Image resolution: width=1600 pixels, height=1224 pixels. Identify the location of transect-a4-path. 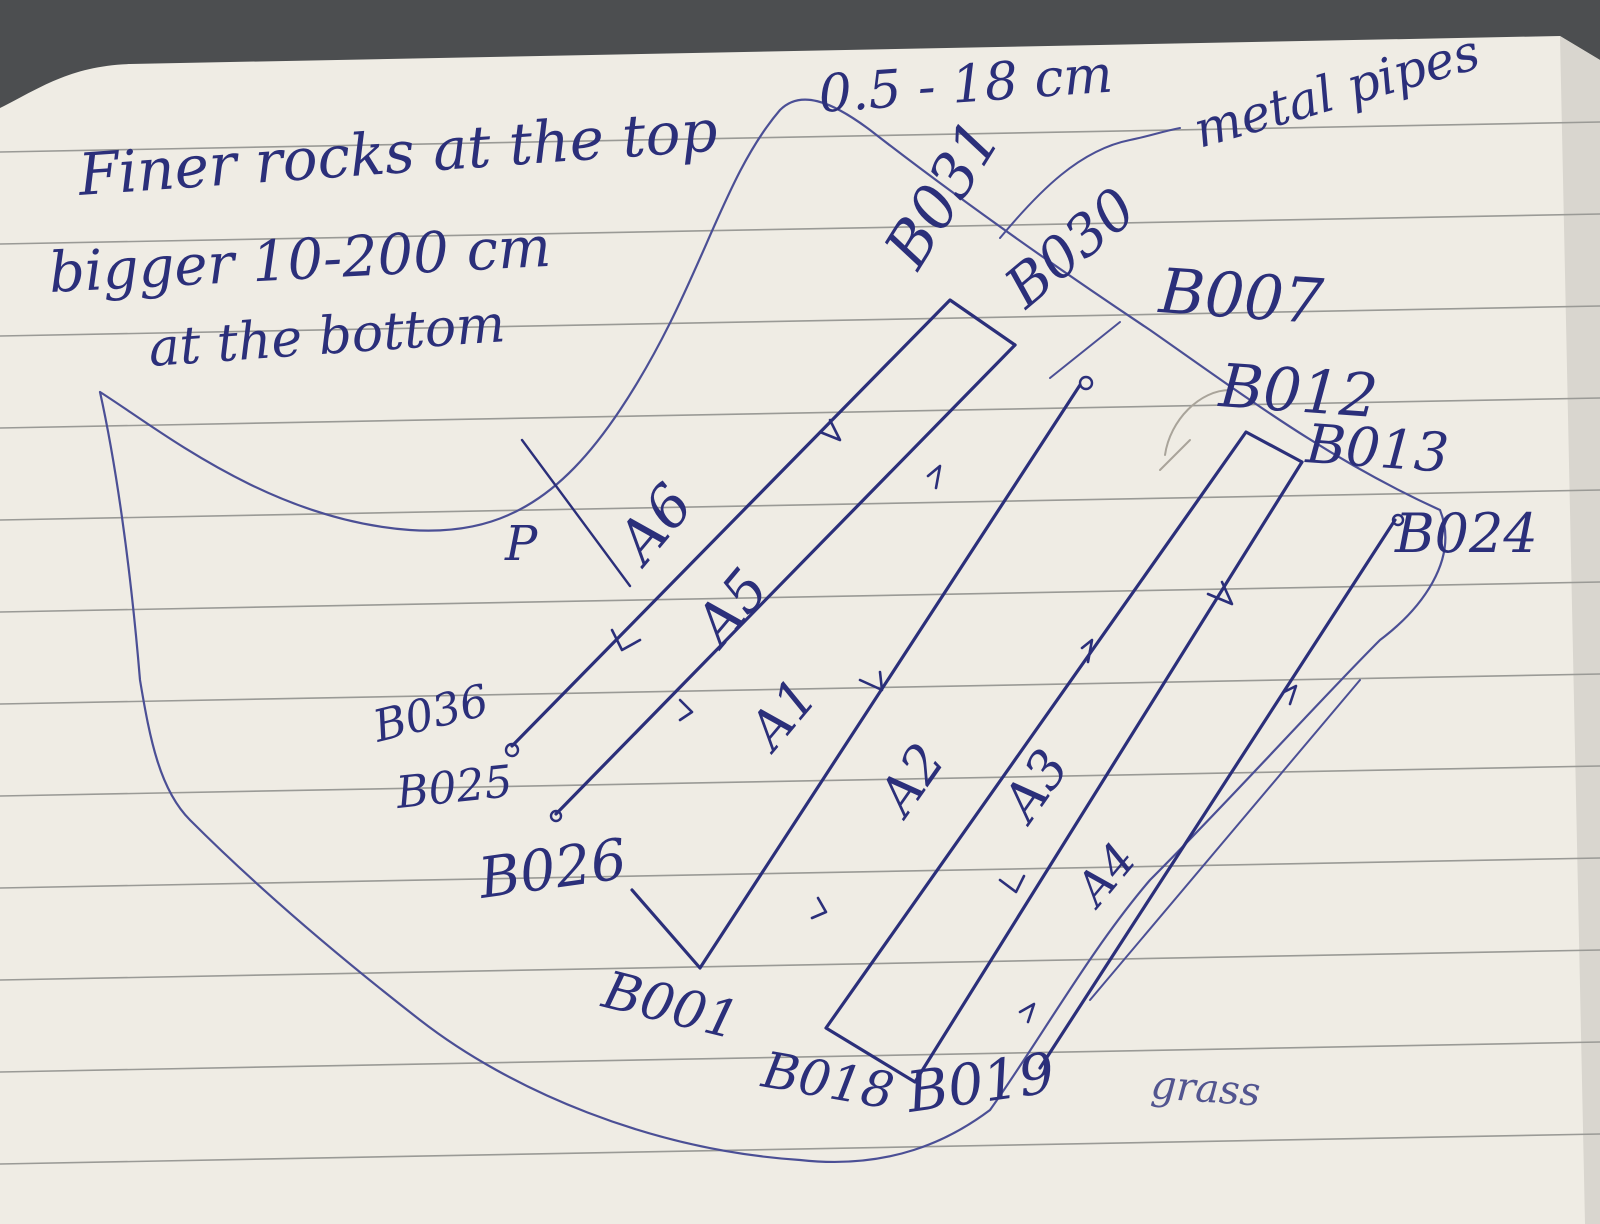
(1217, 794).